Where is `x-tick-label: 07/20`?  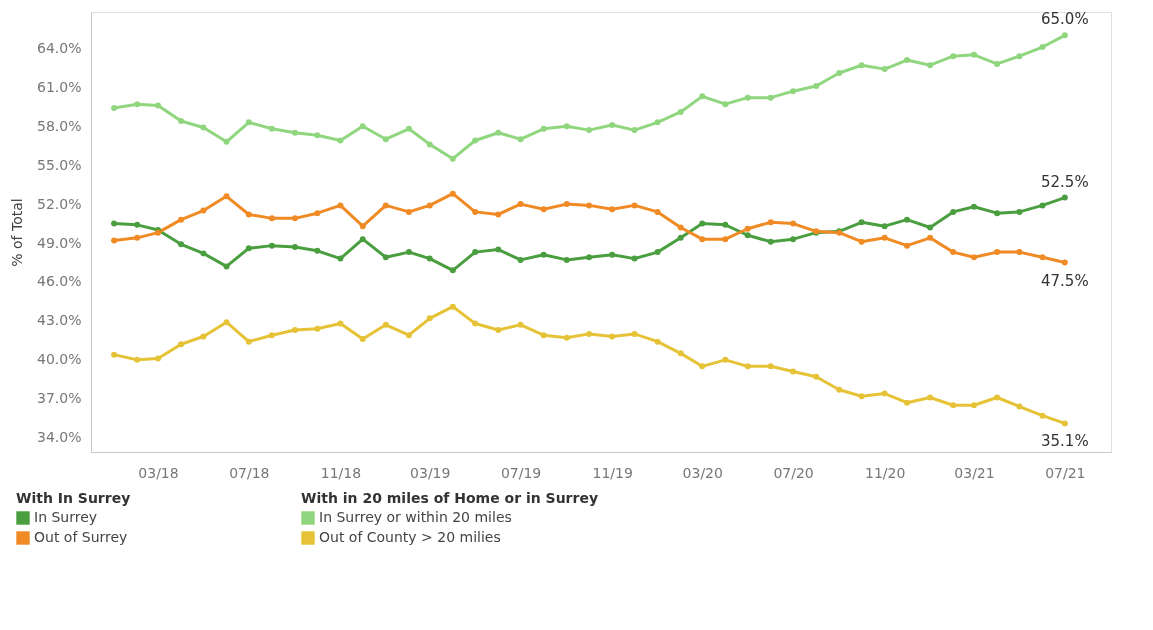 x-tick-label: 07/20 is located at coordinates (793, 472).